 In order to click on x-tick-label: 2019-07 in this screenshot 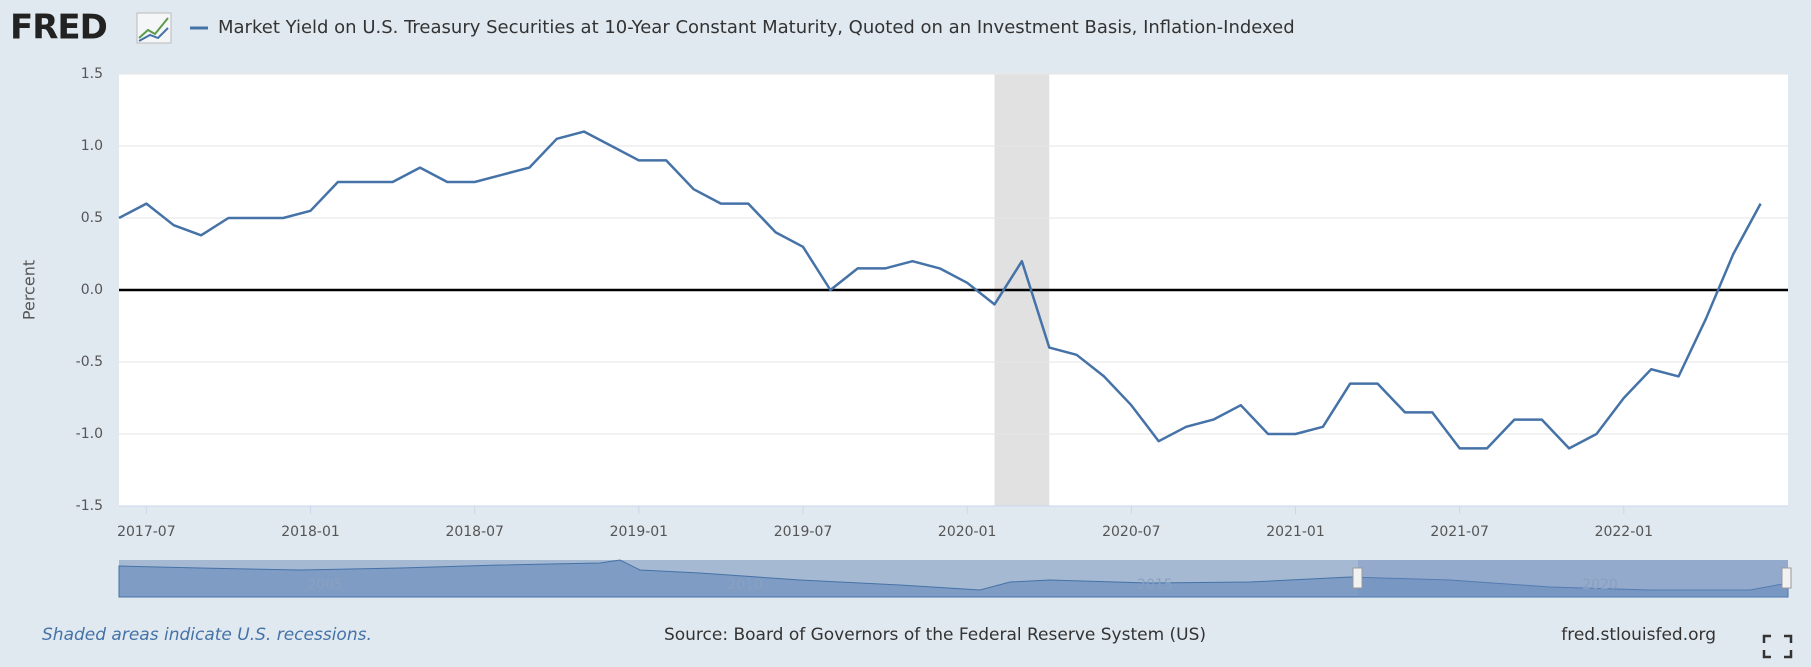, I will do `click(803, 532)`.